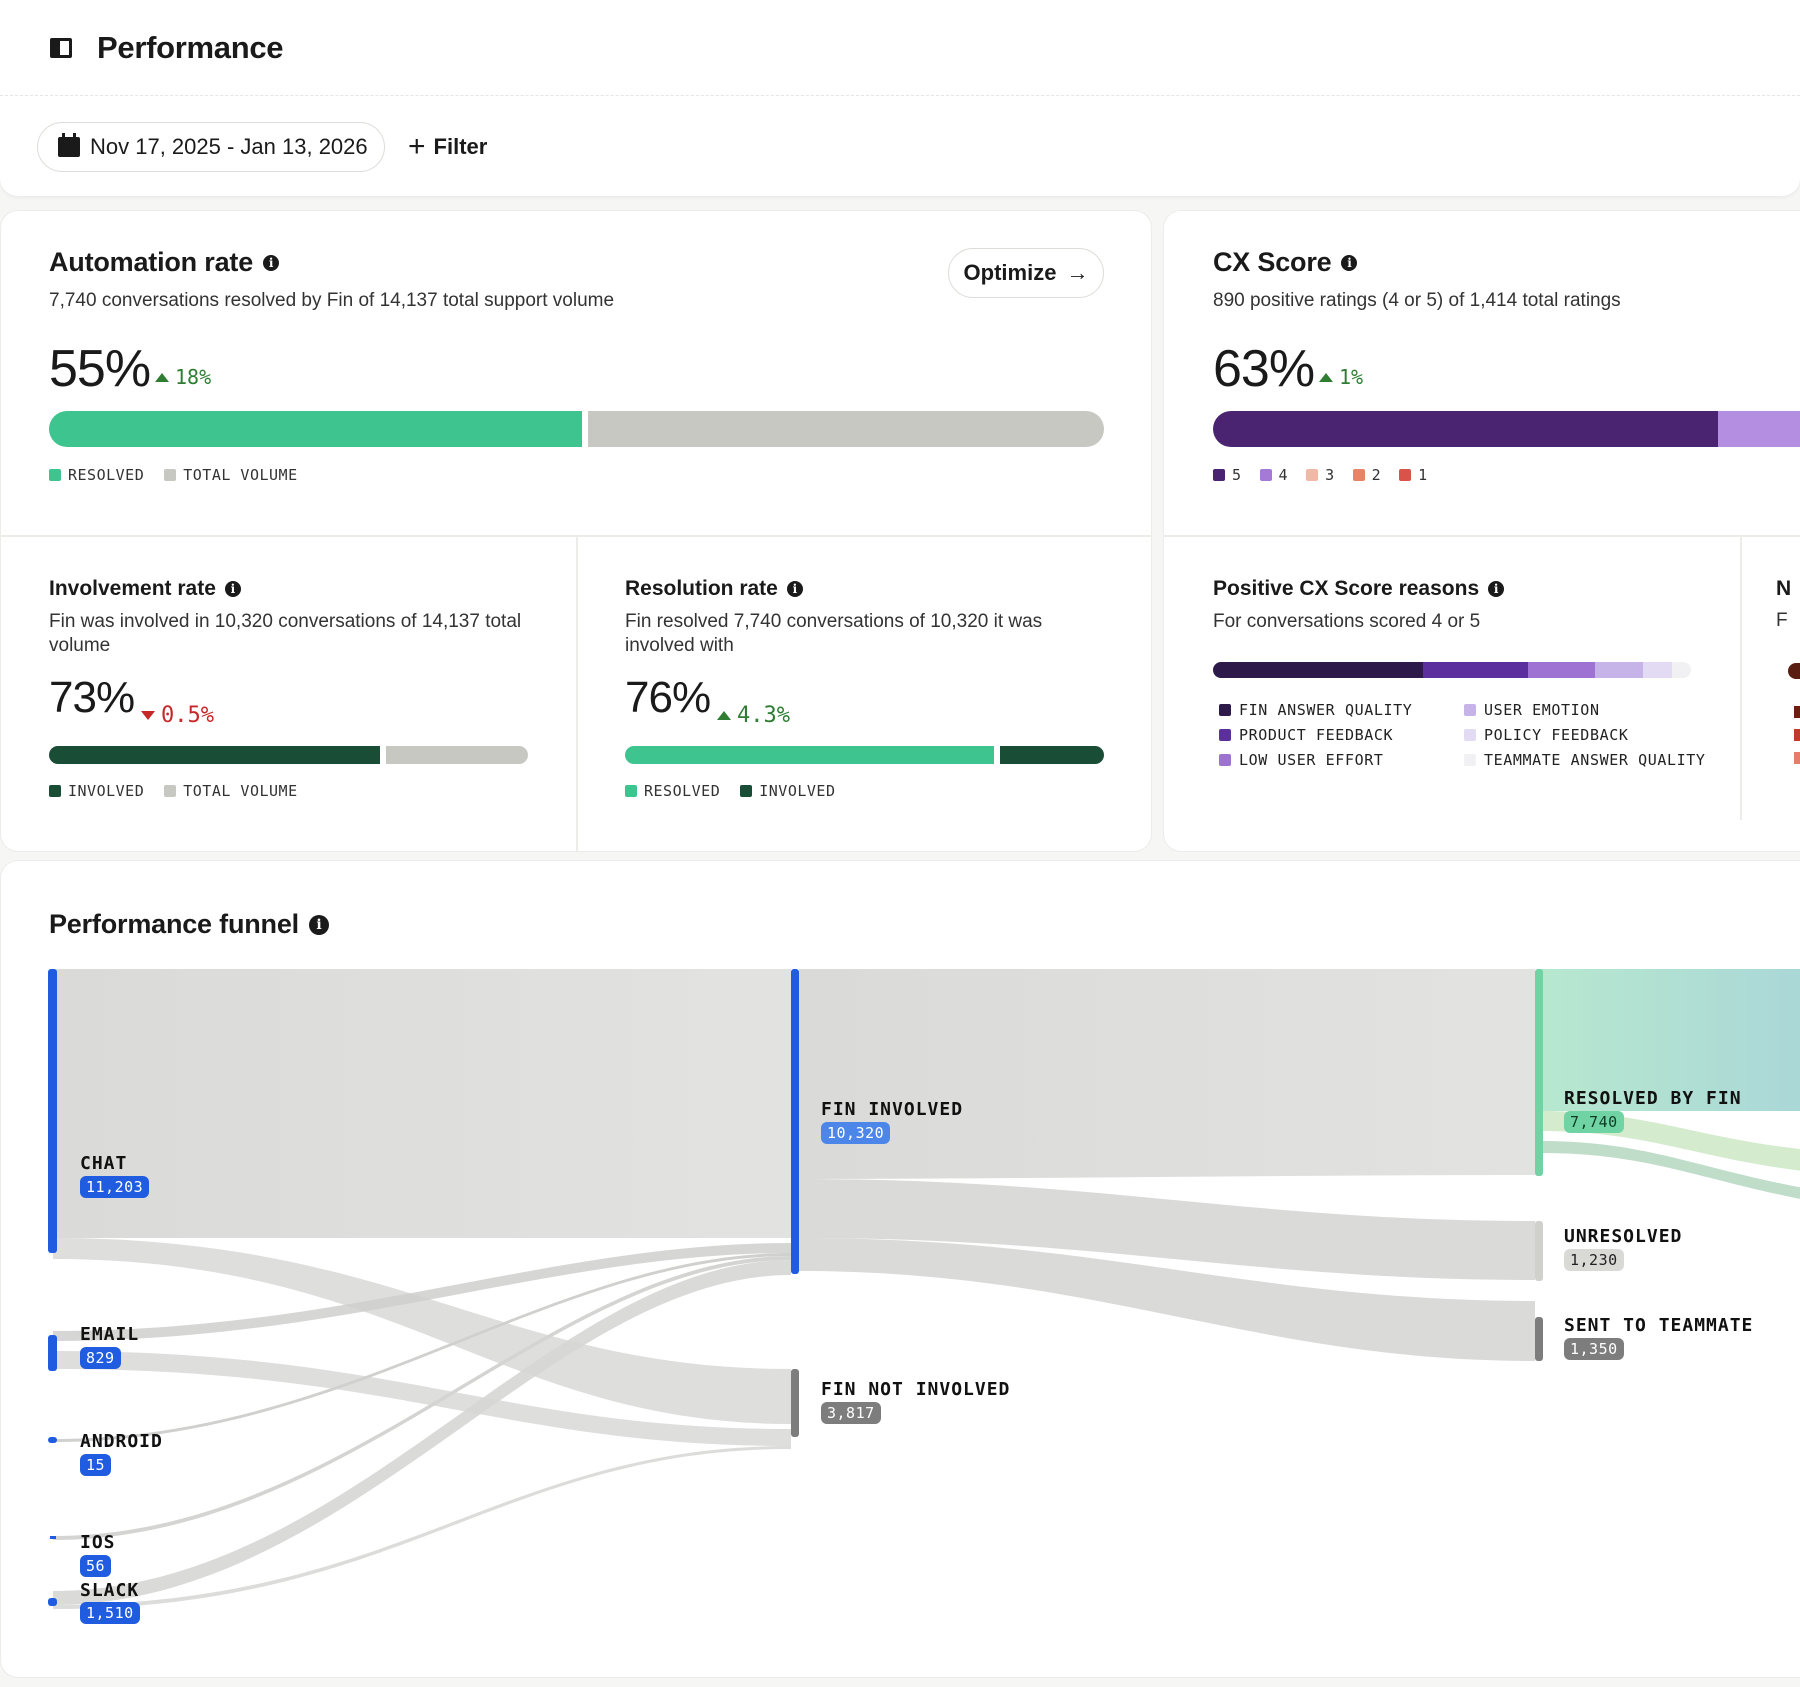 The height and width of the screenshot is (1687, 1800). I want to click on node-label-chat: CHAT, so click(104, 1163).